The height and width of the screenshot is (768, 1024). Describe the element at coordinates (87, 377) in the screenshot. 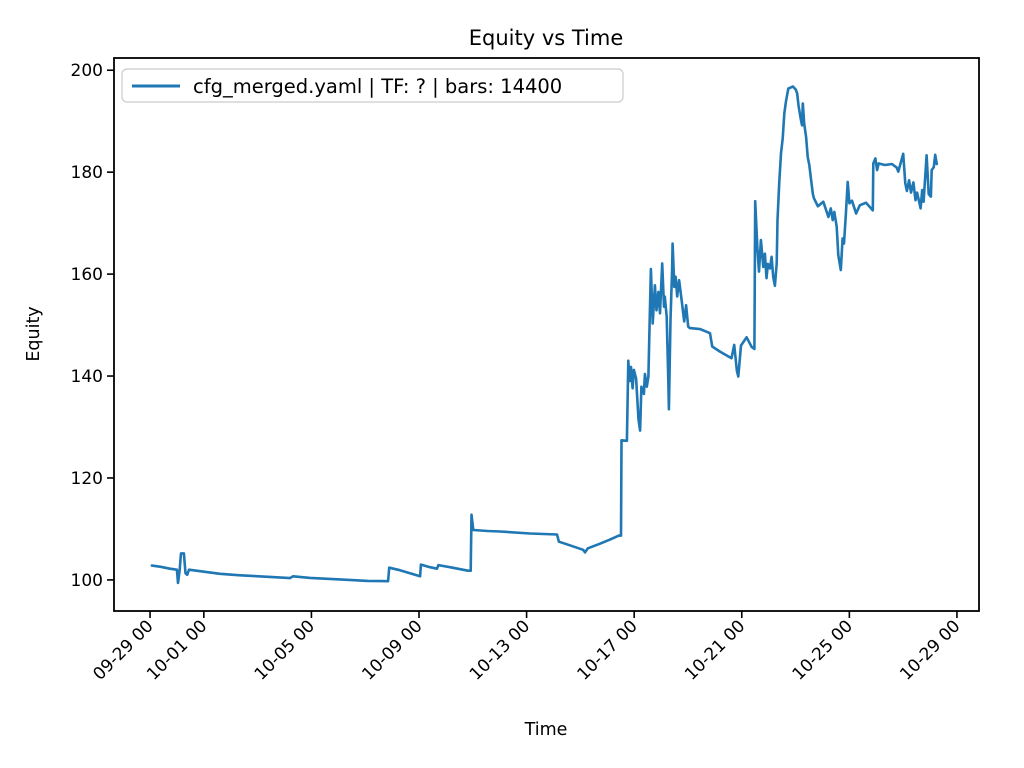

I see `y-tick-label: 140` at that location.